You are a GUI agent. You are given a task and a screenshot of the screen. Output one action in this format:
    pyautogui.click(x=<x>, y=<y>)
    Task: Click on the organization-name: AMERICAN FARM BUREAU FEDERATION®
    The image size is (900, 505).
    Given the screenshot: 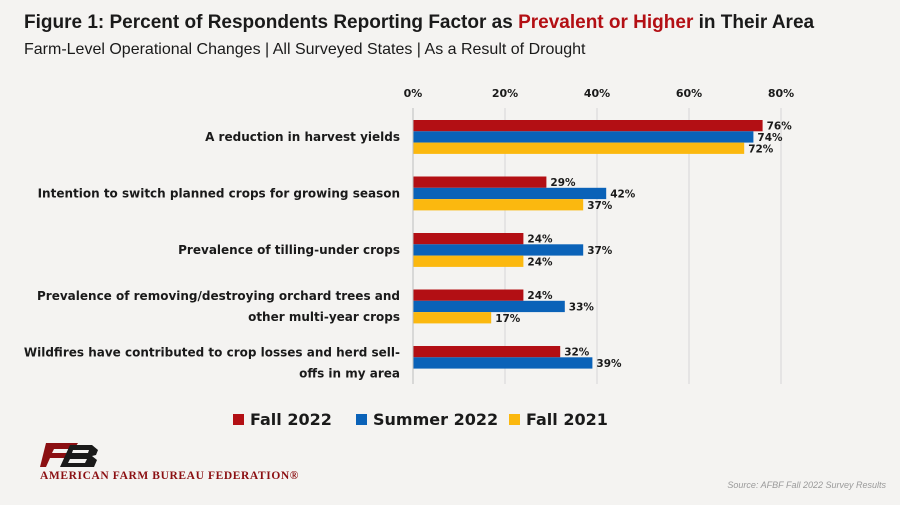 What is the action you would take?
    pyautogui.click(x=169, y=476)
    